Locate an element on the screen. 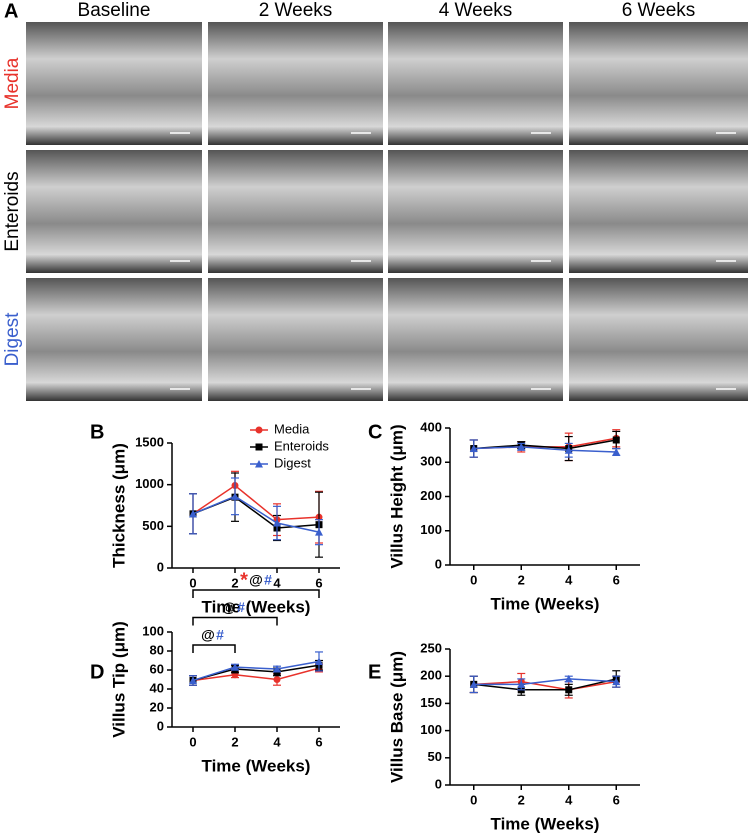 The image size is (750, 838). row-label: Enteroids is located at coordinates (12, 211).